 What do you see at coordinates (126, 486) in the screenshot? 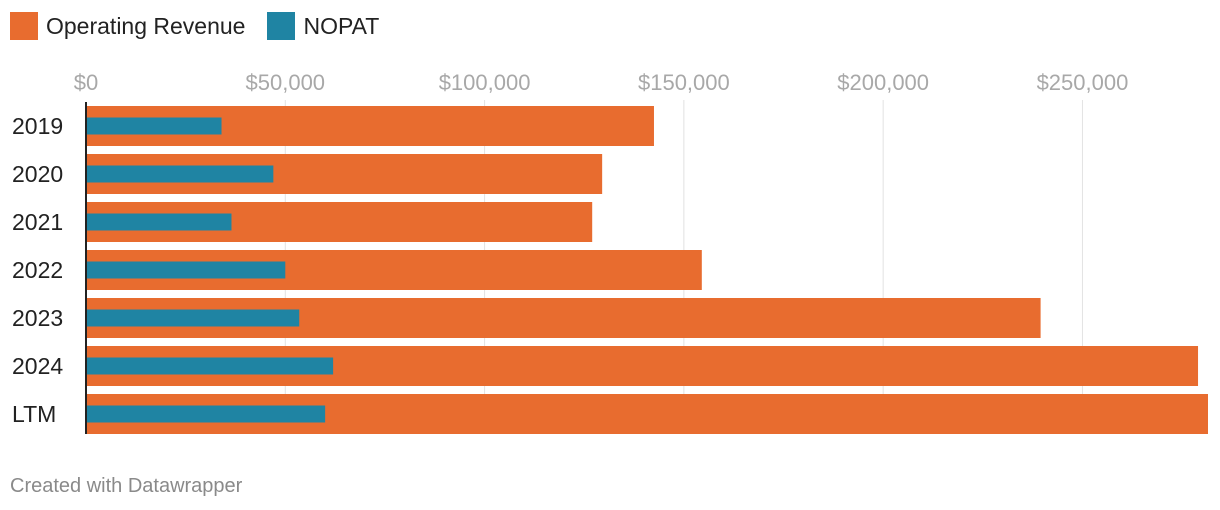
I see `footer-credit: Created with Datawrapper` at bounding box center [126, 486].